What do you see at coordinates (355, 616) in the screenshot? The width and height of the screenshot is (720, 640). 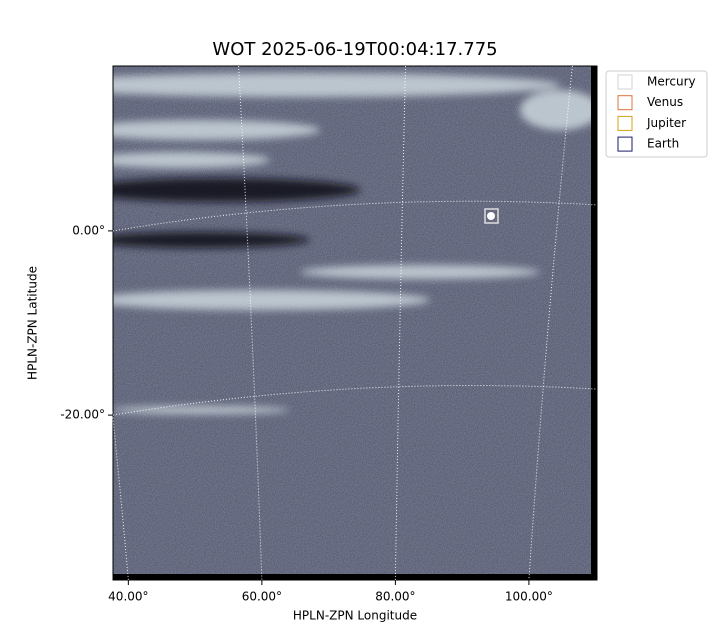 I see `x-axis-label: HPLN-ZPN Longitude` at bounding box center [355, 616].